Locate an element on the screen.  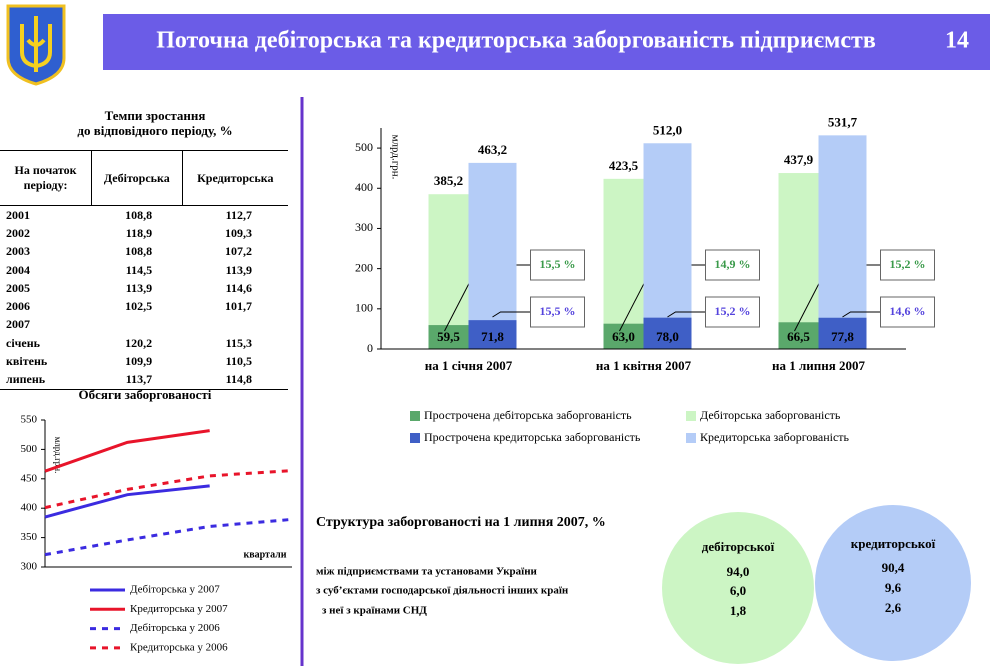
y-tick-label: 0 is located at coordinates (370, 348).